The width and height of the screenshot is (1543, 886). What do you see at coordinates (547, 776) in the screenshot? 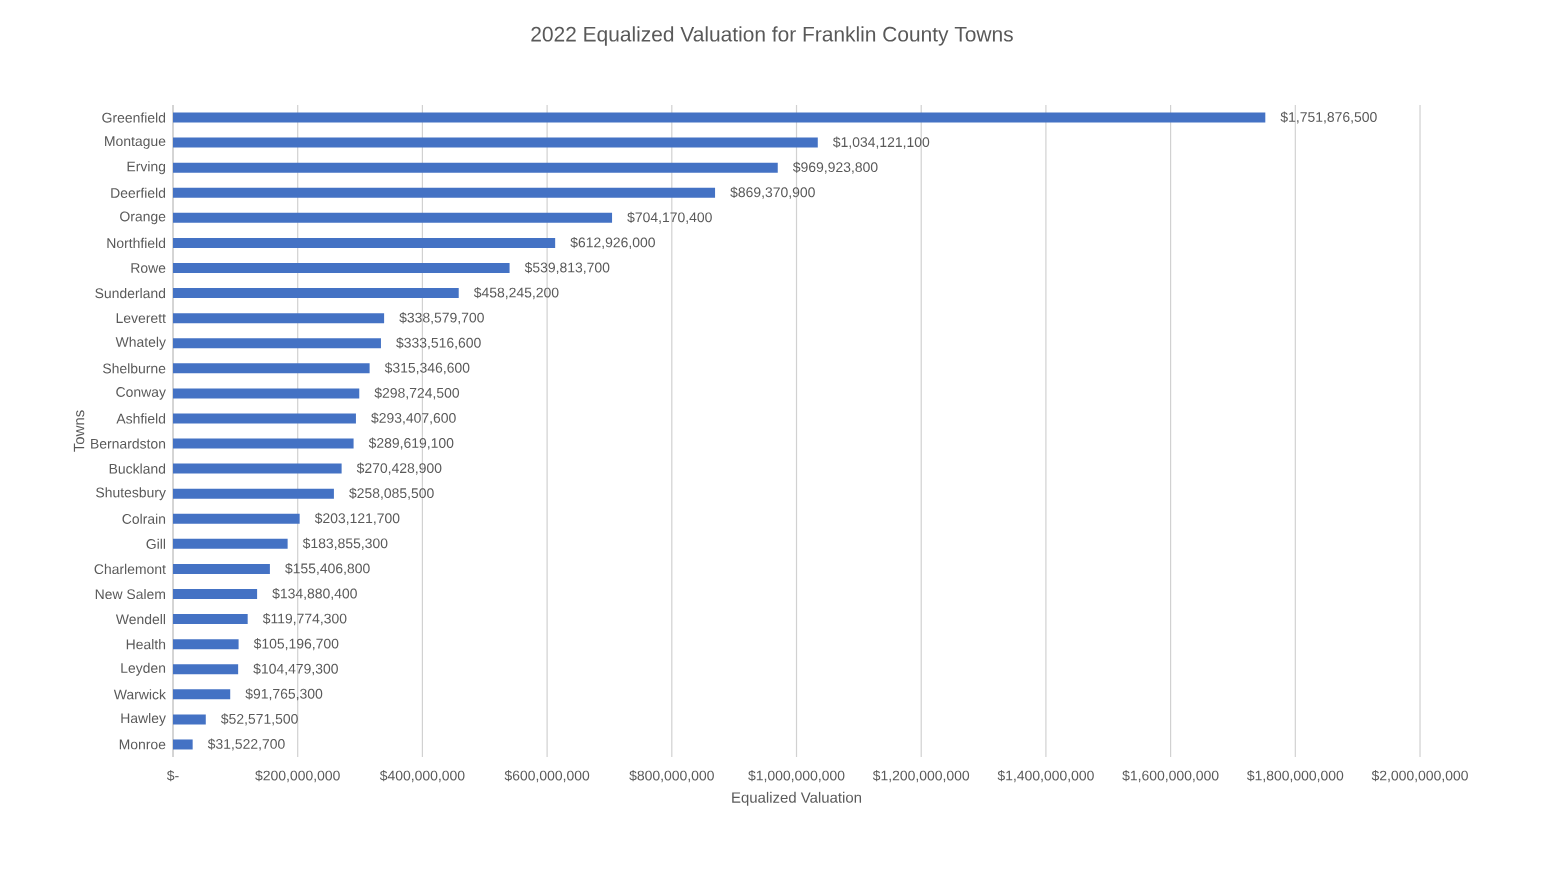
I see `x-tick-label: $600,000,000` at bounding box center [547, 776].